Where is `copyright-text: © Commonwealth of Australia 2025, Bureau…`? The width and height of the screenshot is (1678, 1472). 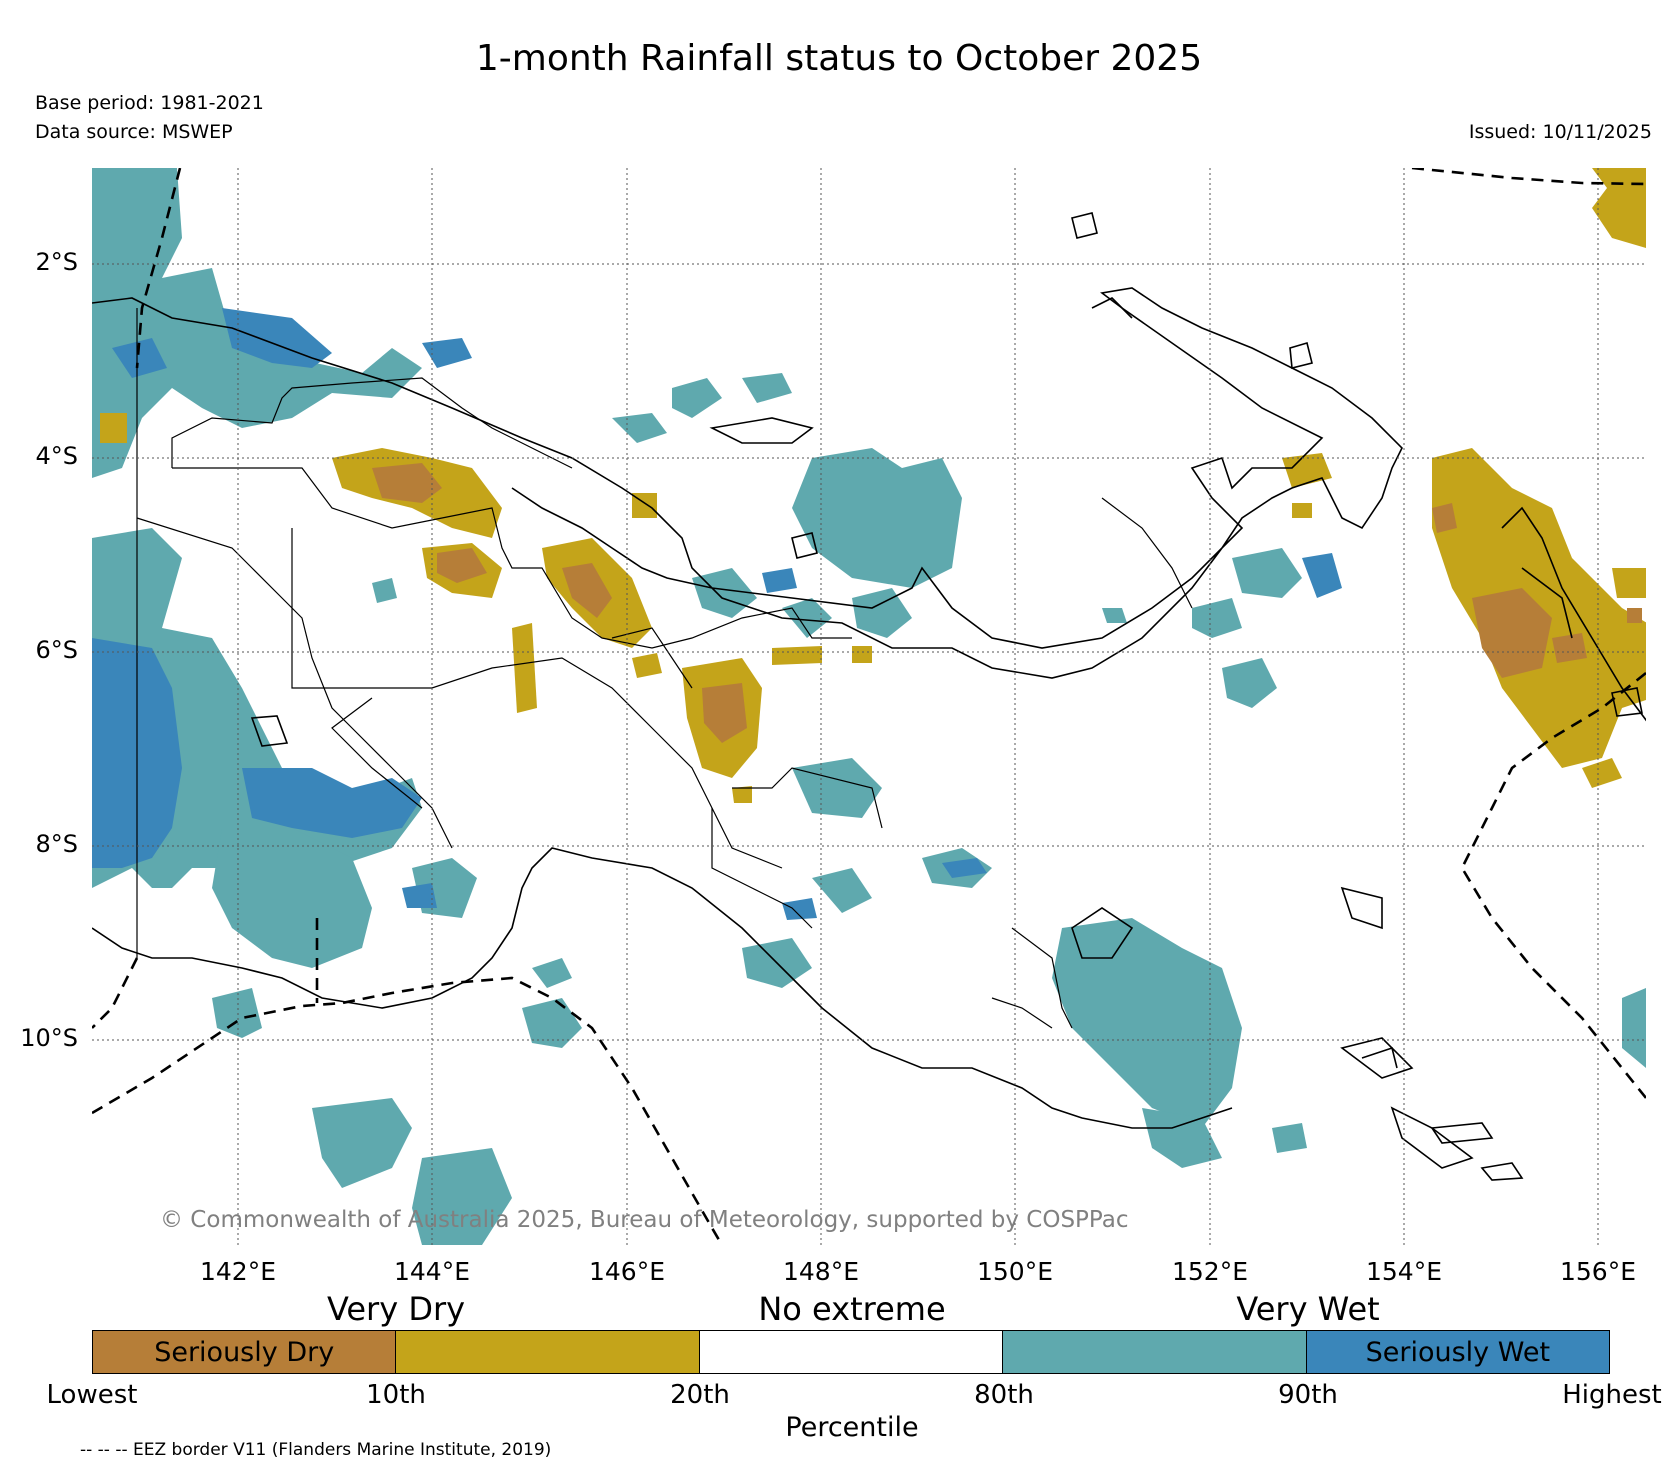 copyright-text: © Commonwealth of Australia 2025, Bureau… is located at coordinates (644, 1220).